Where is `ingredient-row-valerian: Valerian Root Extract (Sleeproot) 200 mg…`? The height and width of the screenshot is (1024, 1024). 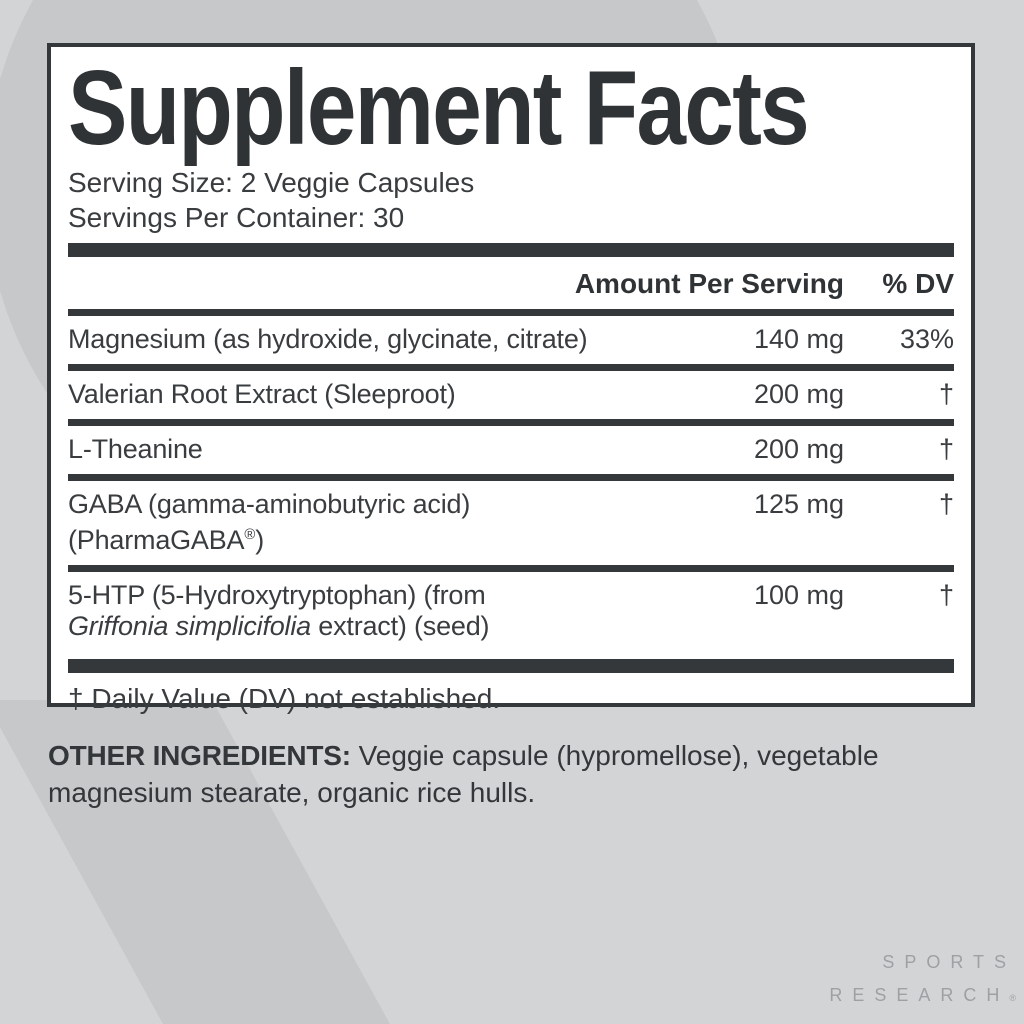
ingredient-row-valerian: Valerian Root Extract (Sleeproot) 200 mg… is located at coordinates (511, 395).